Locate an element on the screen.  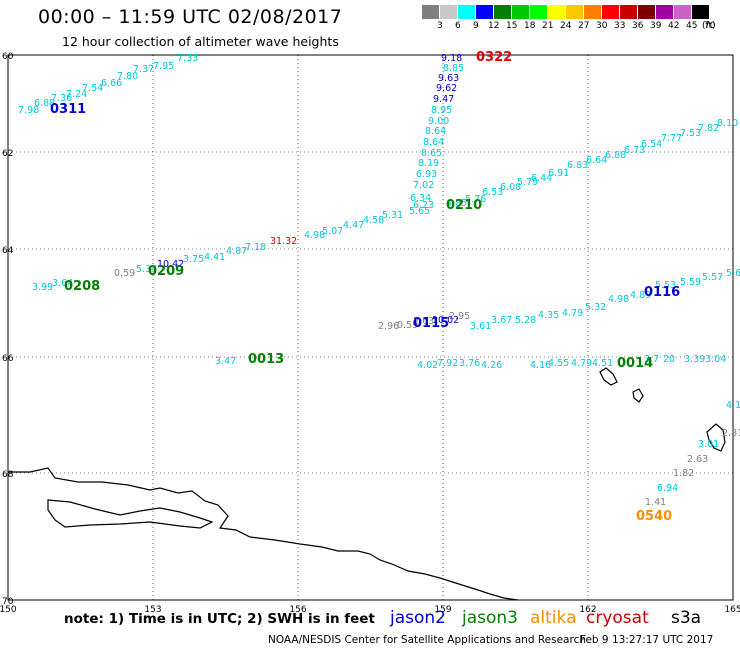
legend-label: 42 is located at coordinates (674, 26).